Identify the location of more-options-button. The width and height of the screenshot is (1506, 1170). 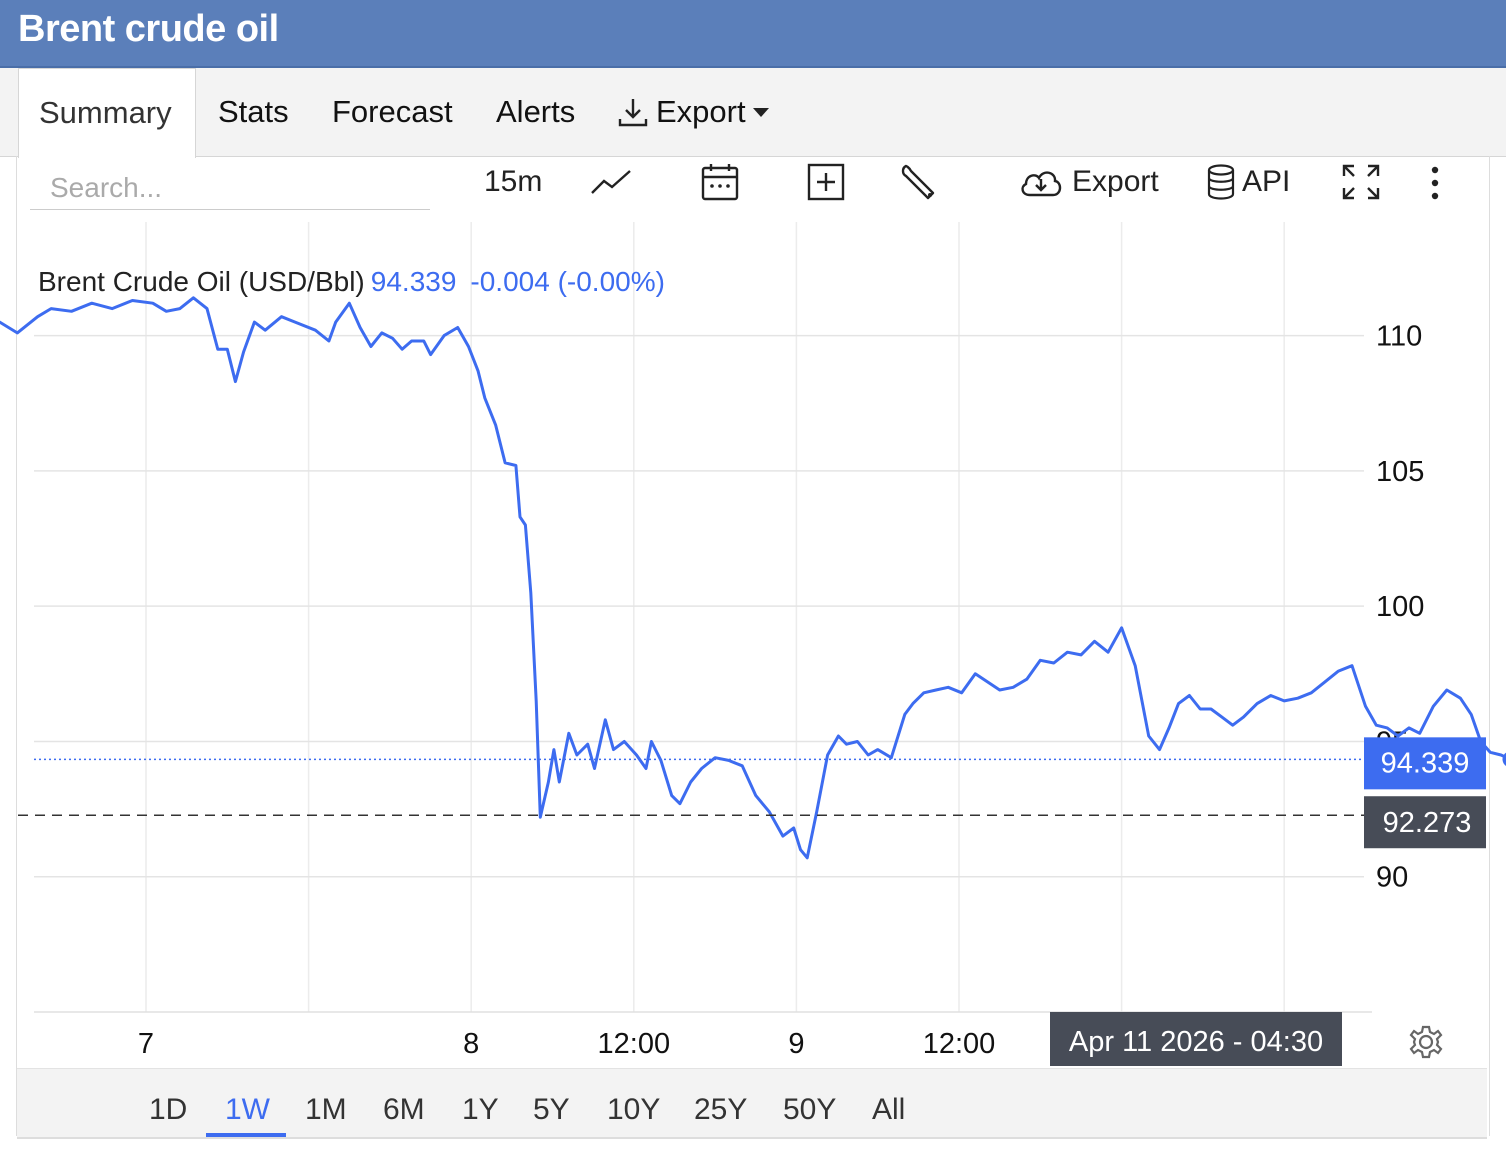
(1435, 182).